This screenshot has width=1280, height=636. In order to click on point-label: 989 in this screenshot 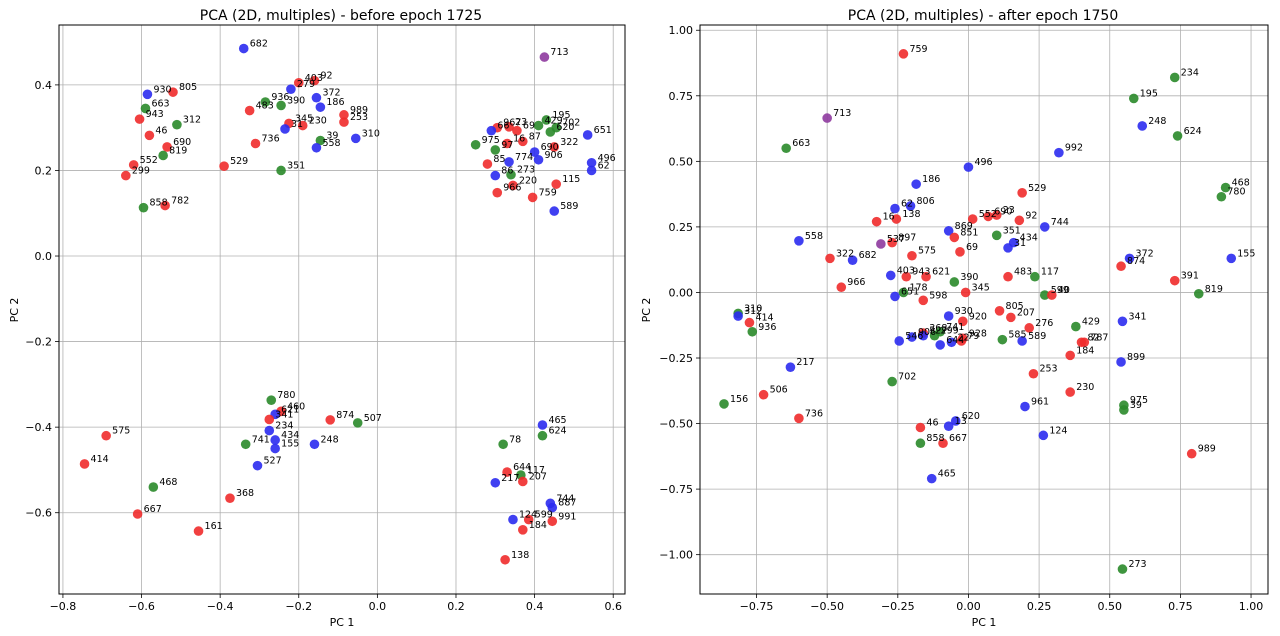, I will do `click(359, 110)`.